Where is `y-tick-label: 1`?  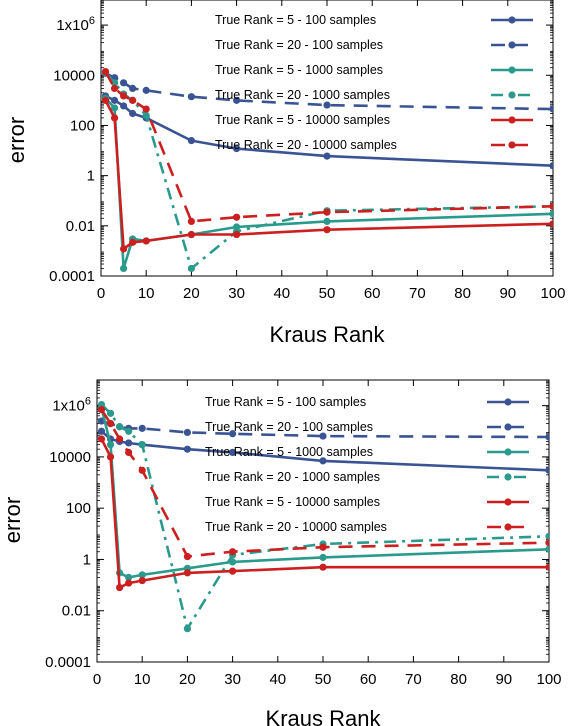 y-tick-label: 1 is located at coordinates (91, 176).